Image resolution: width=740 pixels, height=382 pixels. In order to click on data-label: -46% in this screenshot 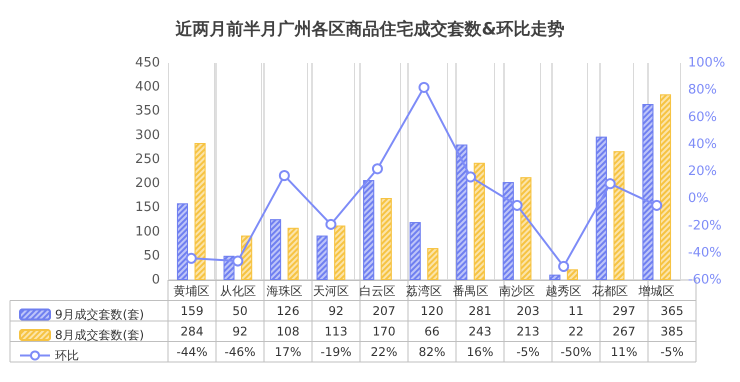, I will do `click(240, 351)`.